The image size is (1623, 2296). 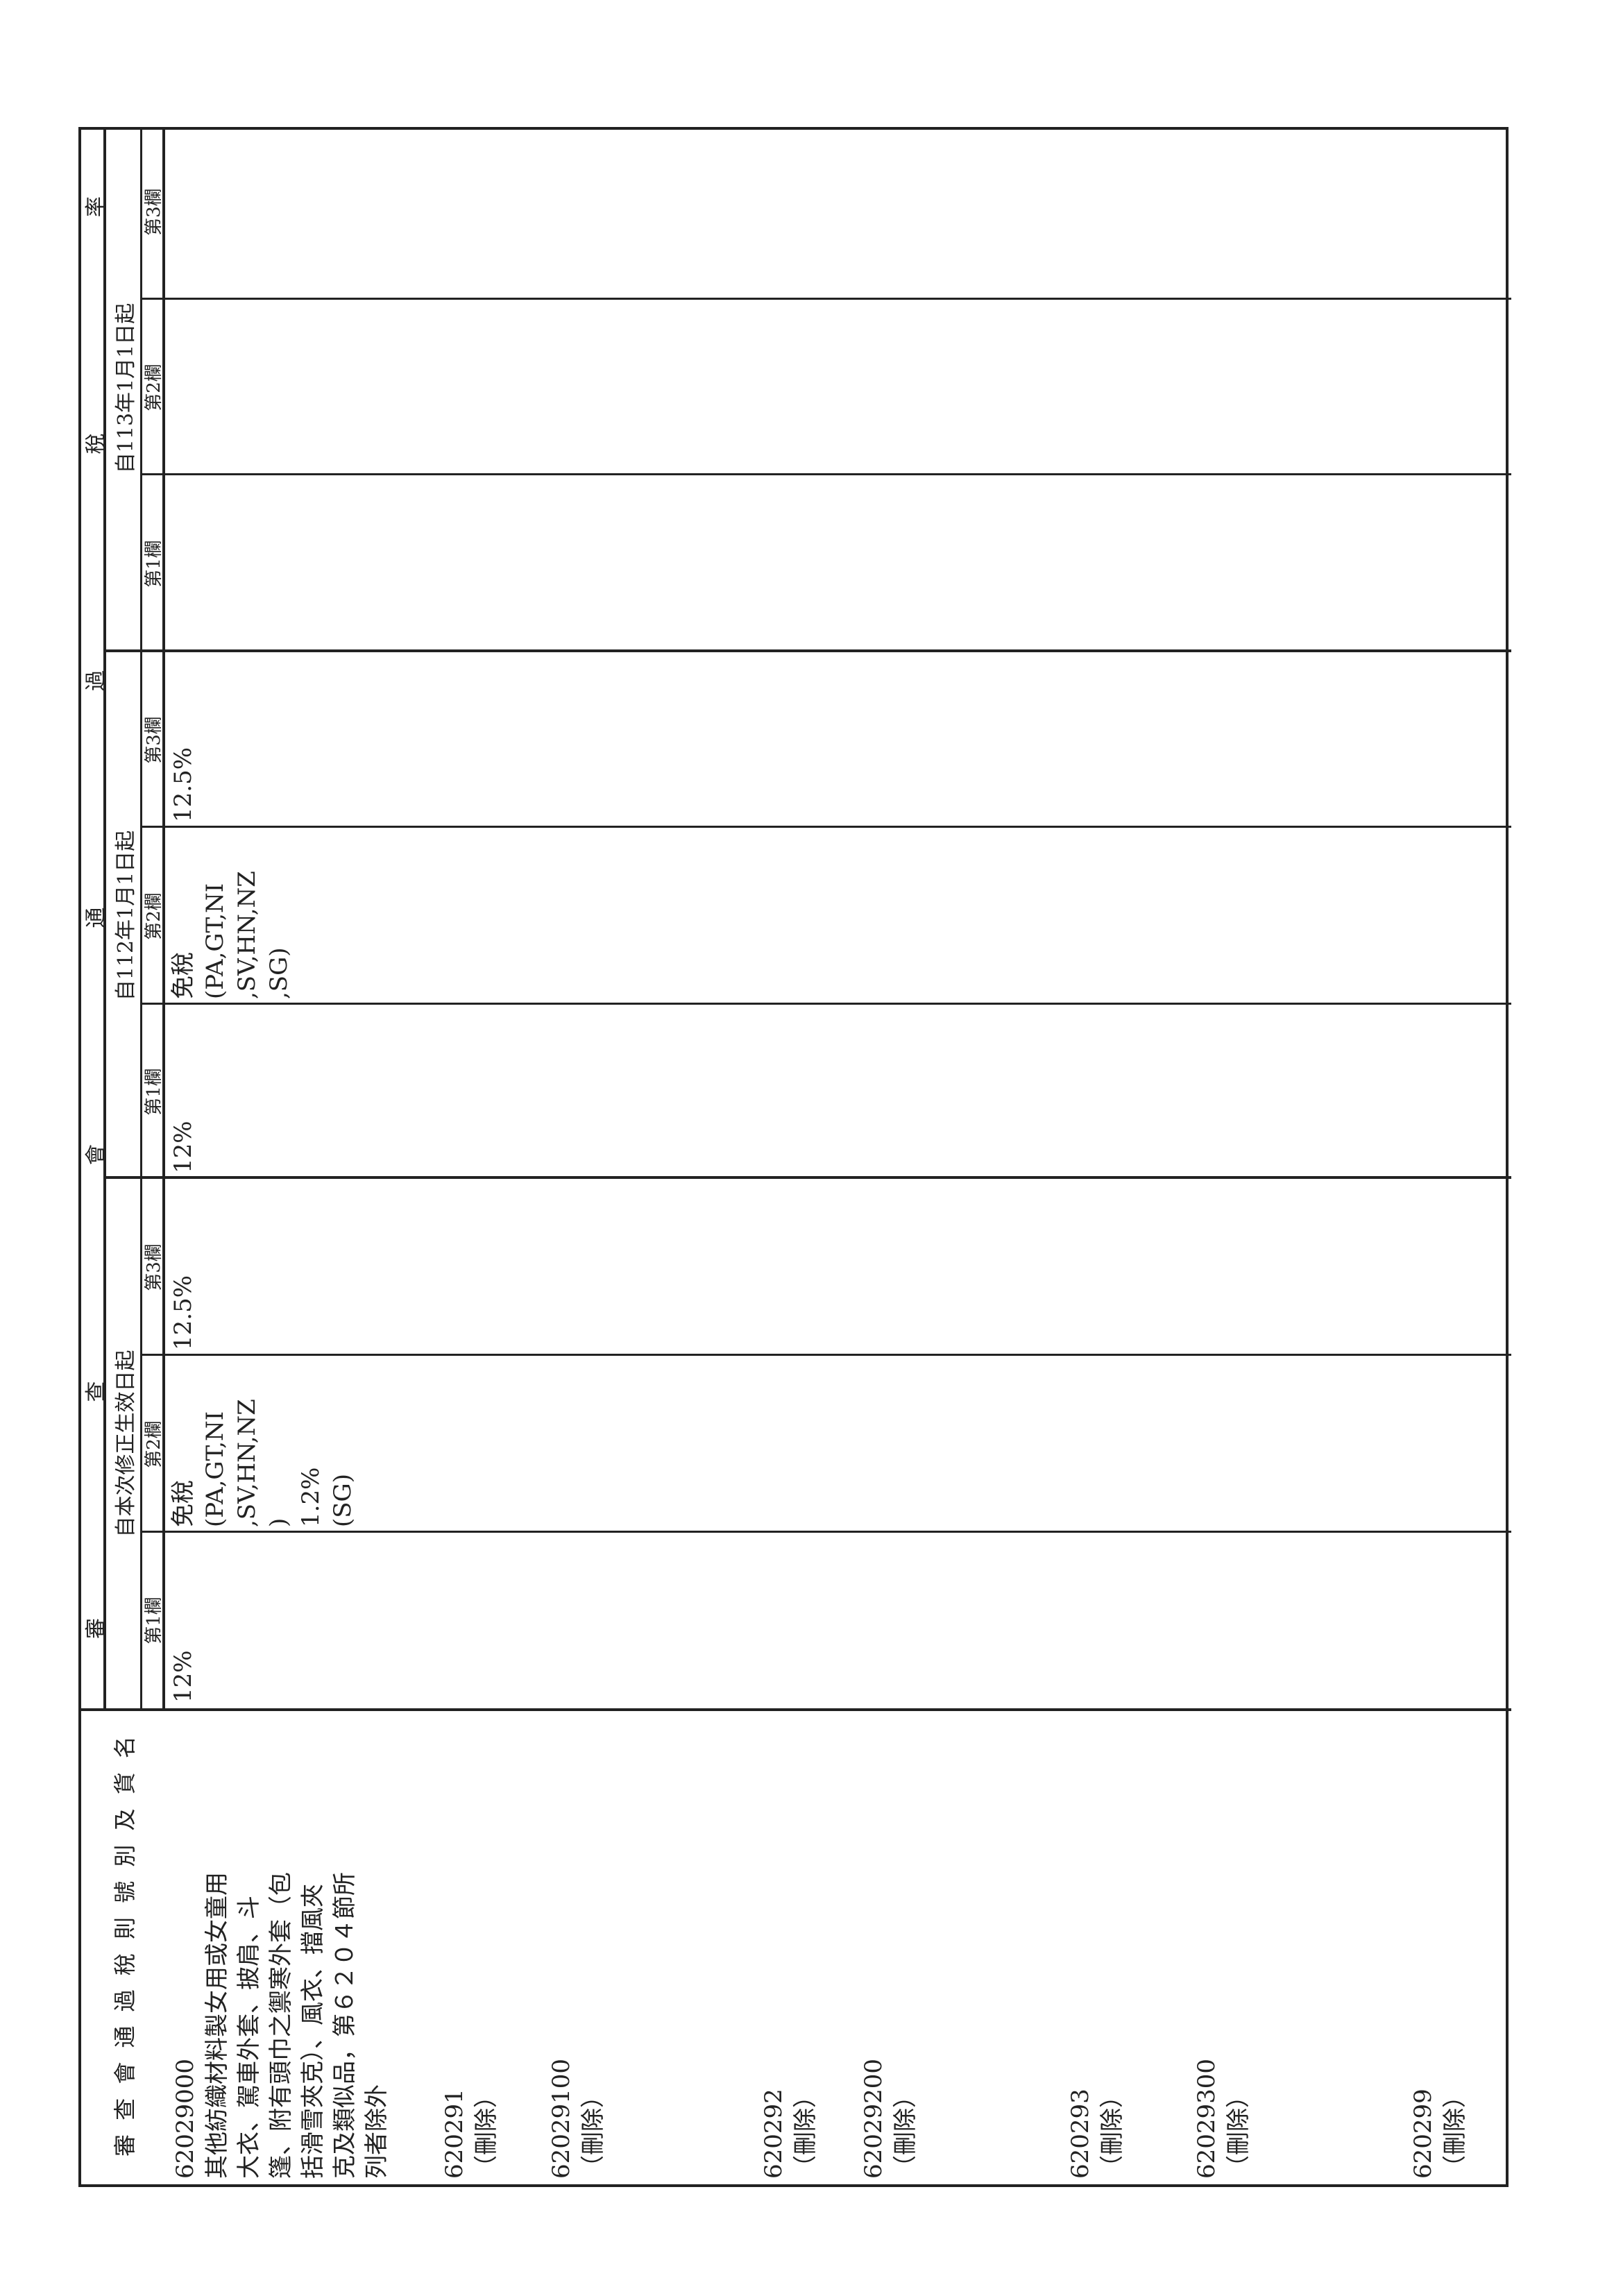 I want to click on tariff-code: 620293, so click(x=1080, y=2134).